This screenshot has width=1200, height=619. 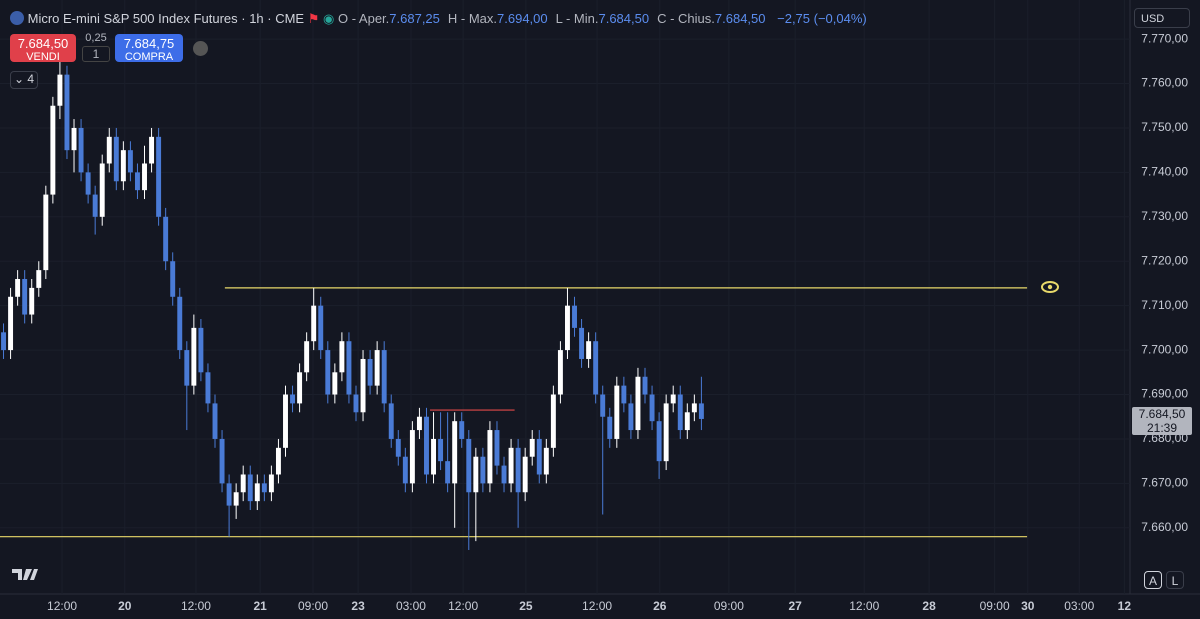 I want to click on y-tick-label: 7.730,00, so click(x=1164, y=216).